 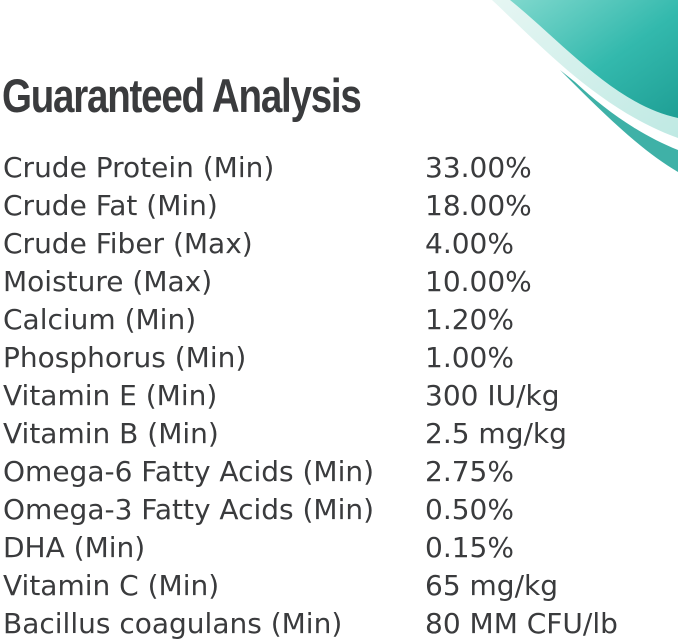 What do you see at coordinates (478, 205) in the screenshot?
I see `nutrient-value: 18.00%` at bounding box center [478, 205].